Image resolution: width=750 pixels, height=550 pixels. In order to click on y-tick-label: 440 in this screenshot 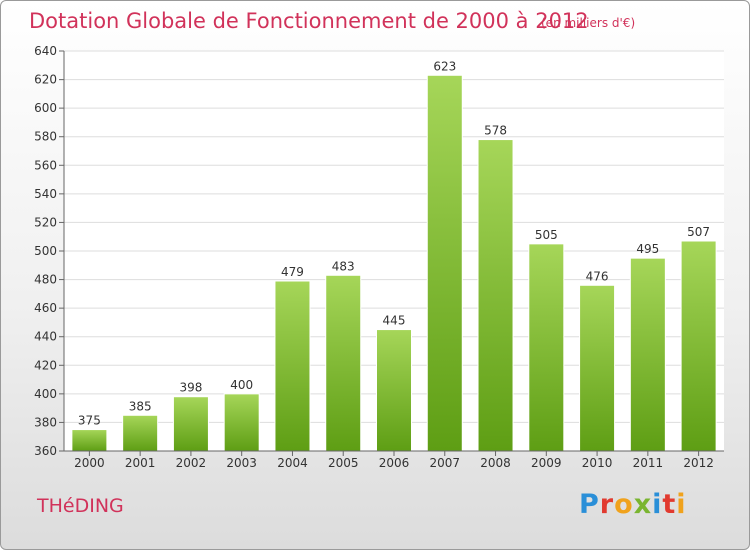, I will do `click(45, 337)`.